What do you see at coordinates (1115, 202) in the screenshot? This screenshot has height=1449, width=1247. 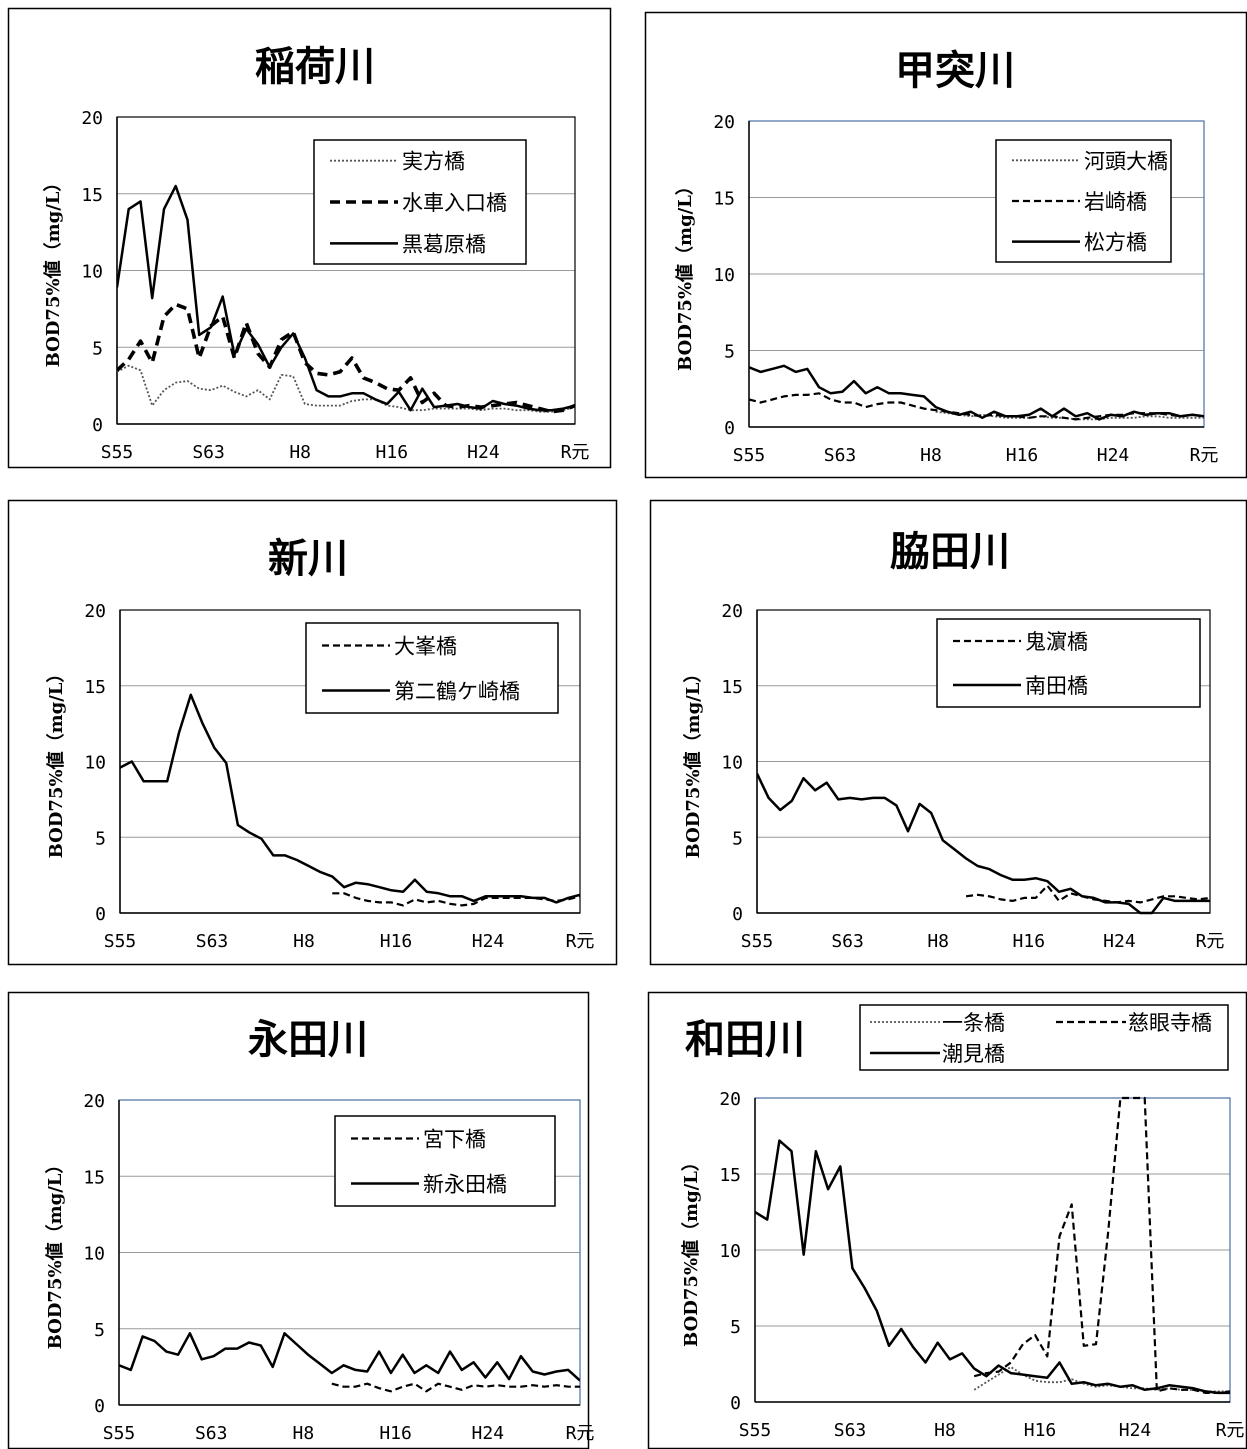 I see `legend-label: 岩崎橋` at bounding box center [1115, 202].